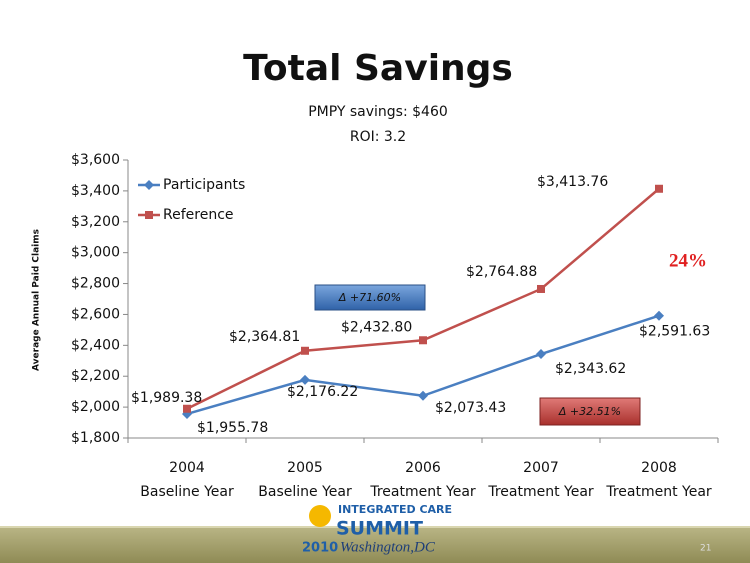 The height and width of the screenshot is (563, 750). Describe the element at coordinates (395, 509) in the screenshot. I see `logo-text: INTEGRATED CARE` at that location.